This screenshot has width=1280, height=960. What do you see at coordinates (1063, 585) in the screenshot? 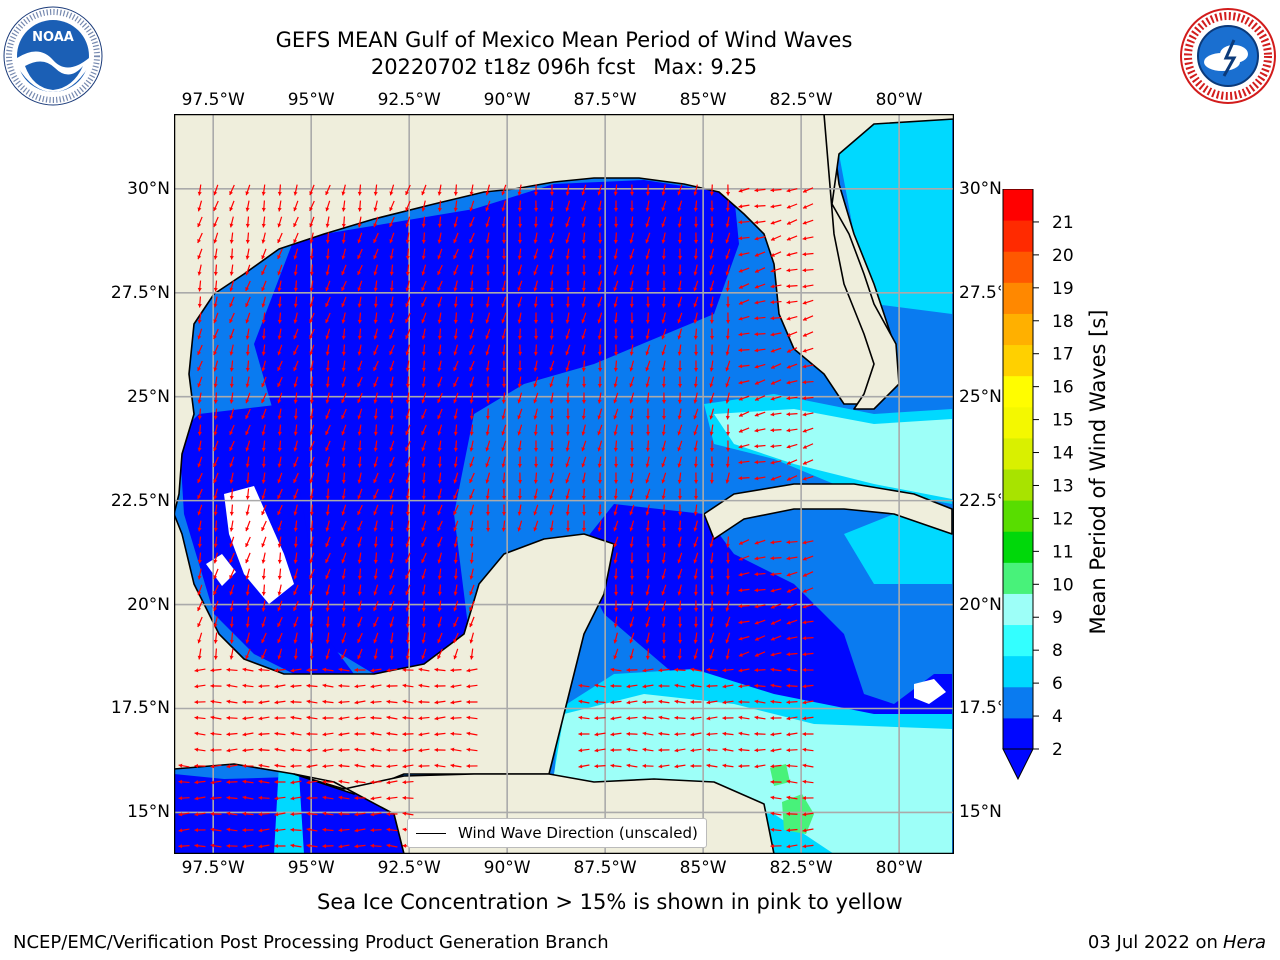
I see `colorbar-tick-label-5: 10` at bounding box center [1063, 585].